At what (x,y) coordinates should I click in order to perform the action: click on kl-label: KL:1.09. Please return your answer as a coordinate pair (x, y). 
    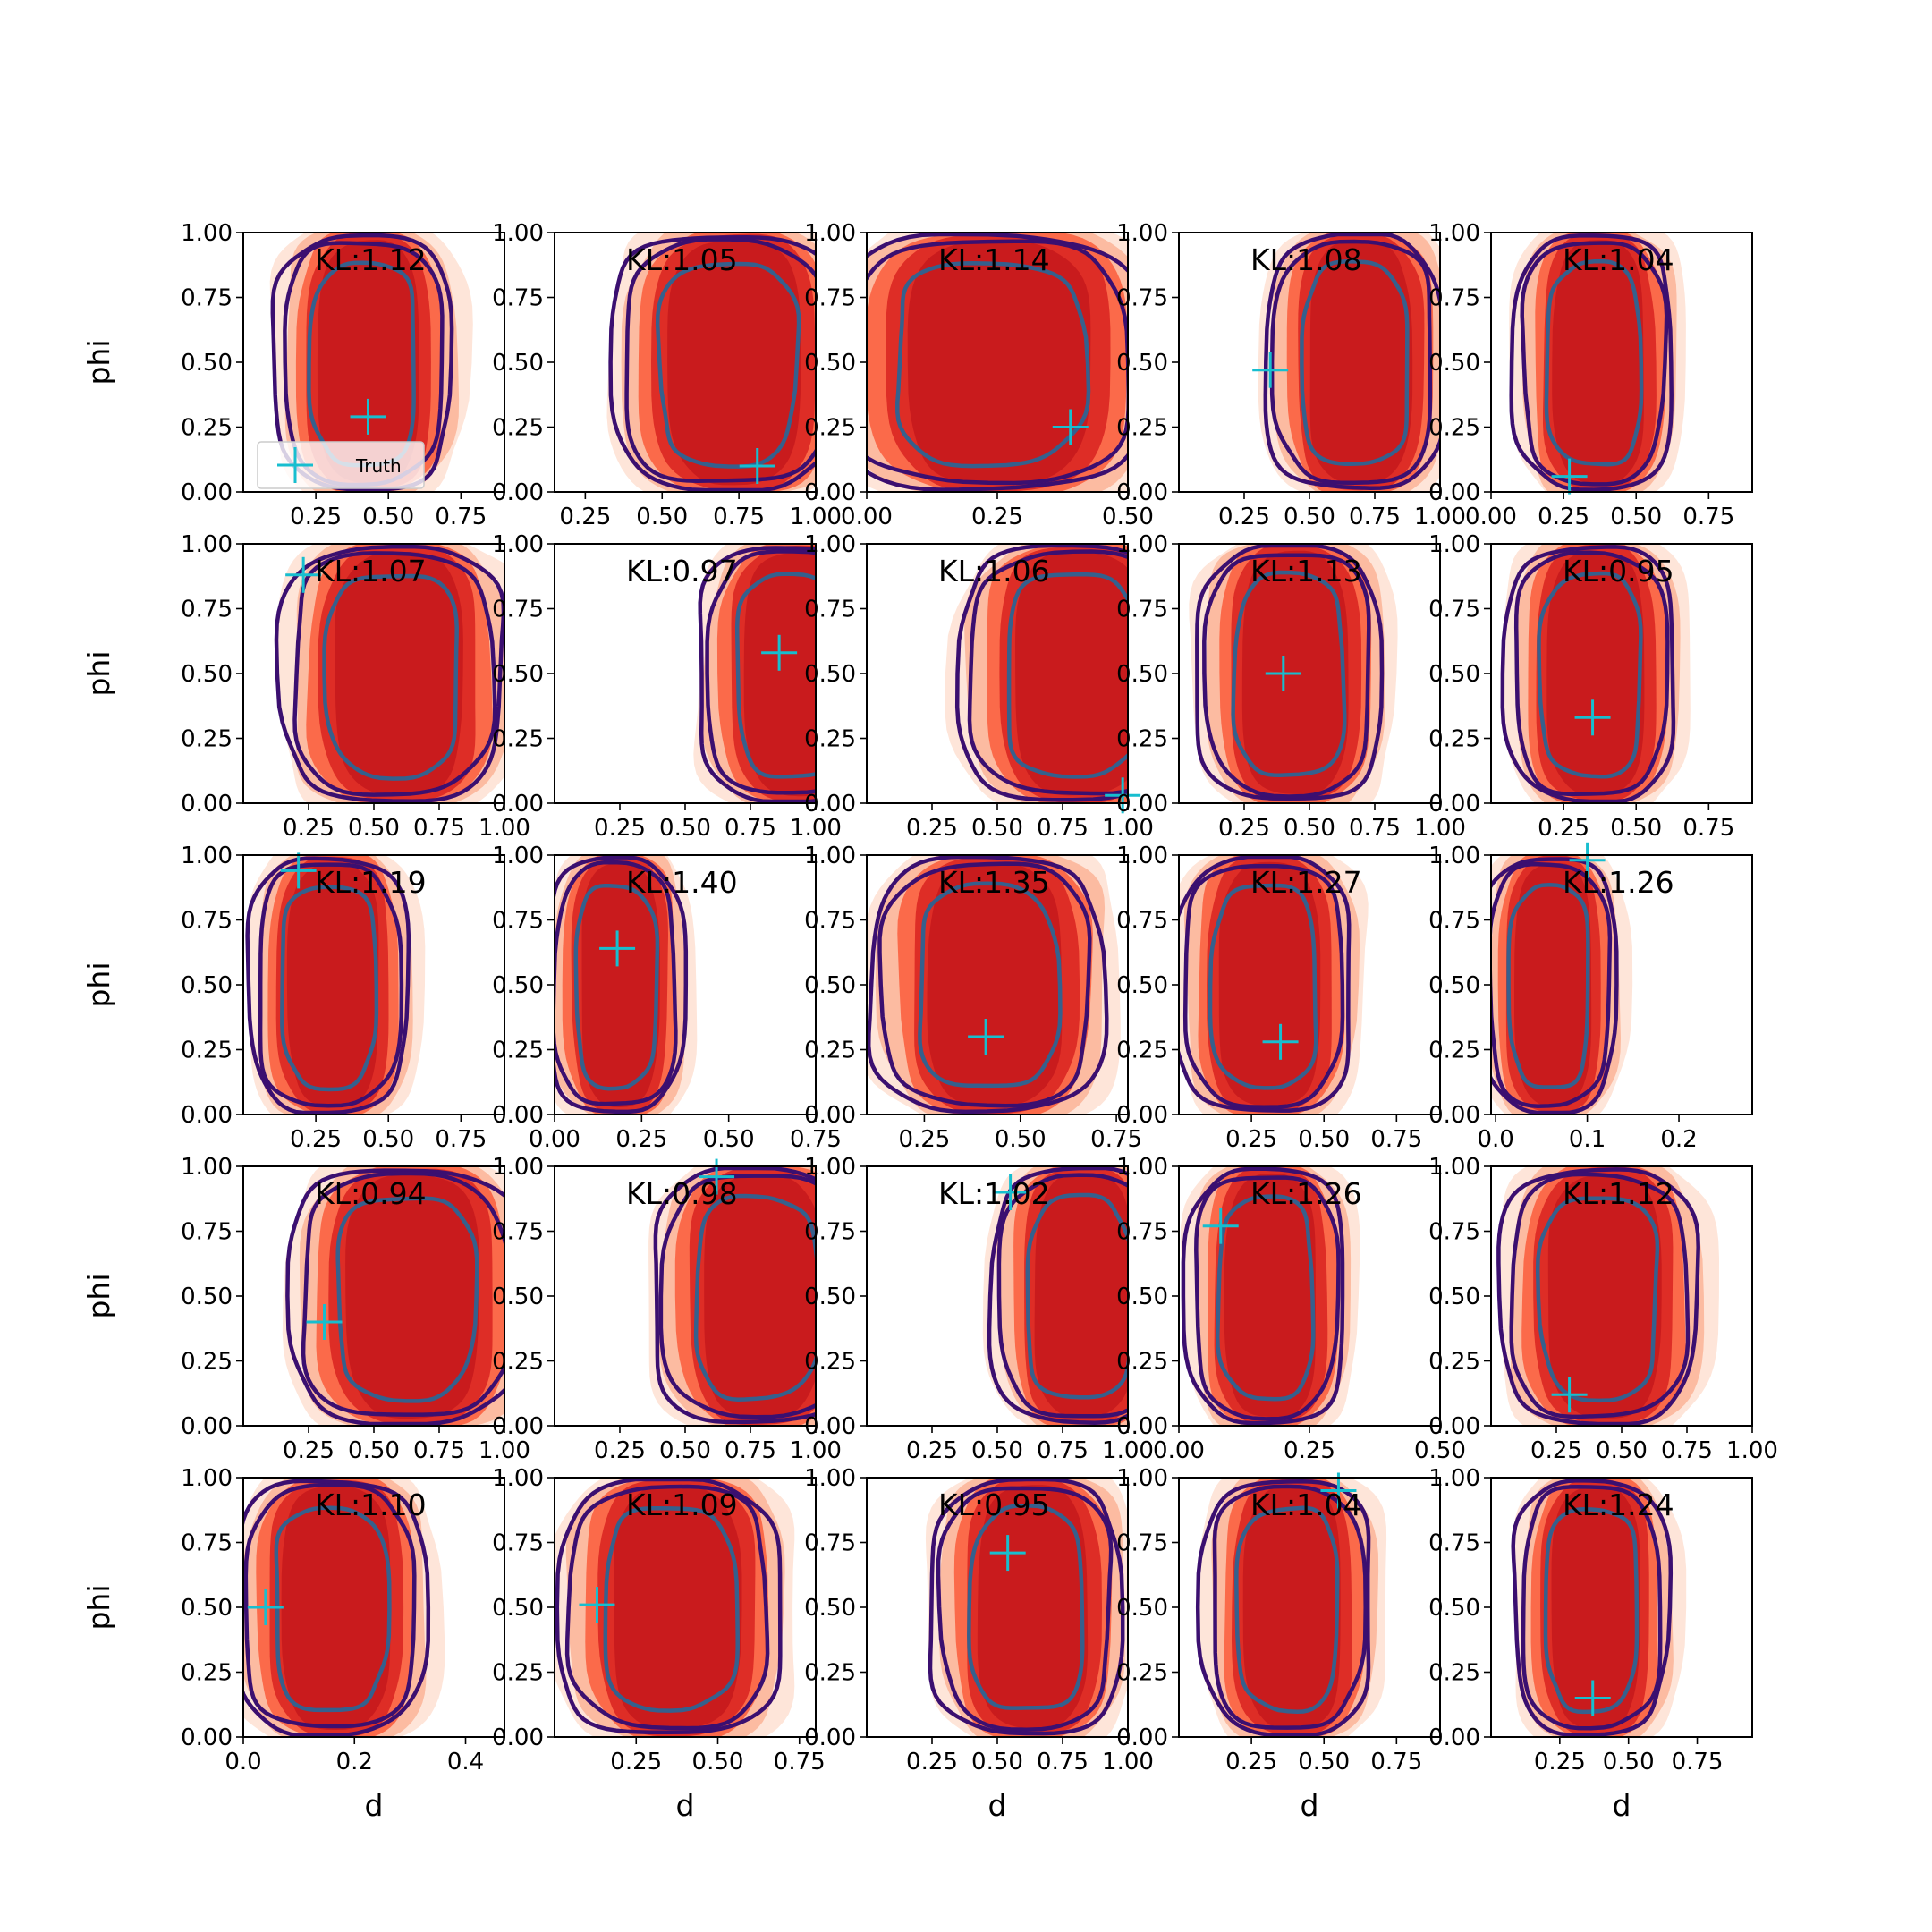
    Looking at the image, I should click on (682, 1504).